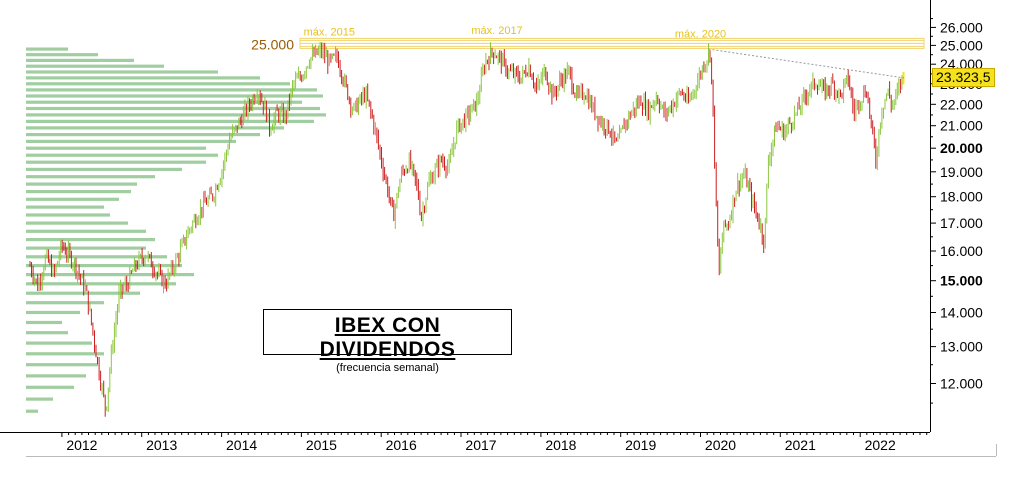 Image resolution: width=1014 pixels, height=483 pixels. What do you see at coordinates (961, 251) in the screenshot?
I see `y-tick-label: 16.000` at bounding box center [961, 251].